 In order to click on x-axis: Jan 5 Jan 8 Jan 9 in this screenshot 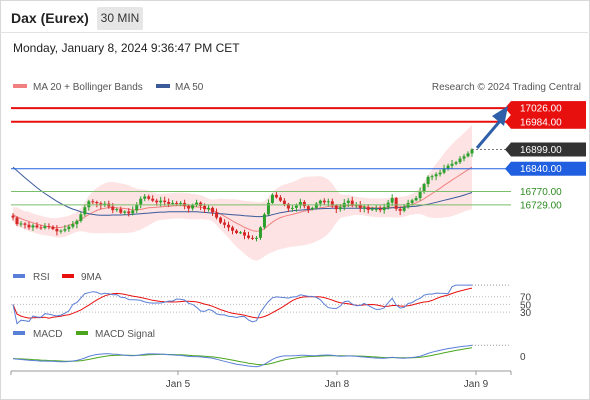, I will do `click(261, 380)`.